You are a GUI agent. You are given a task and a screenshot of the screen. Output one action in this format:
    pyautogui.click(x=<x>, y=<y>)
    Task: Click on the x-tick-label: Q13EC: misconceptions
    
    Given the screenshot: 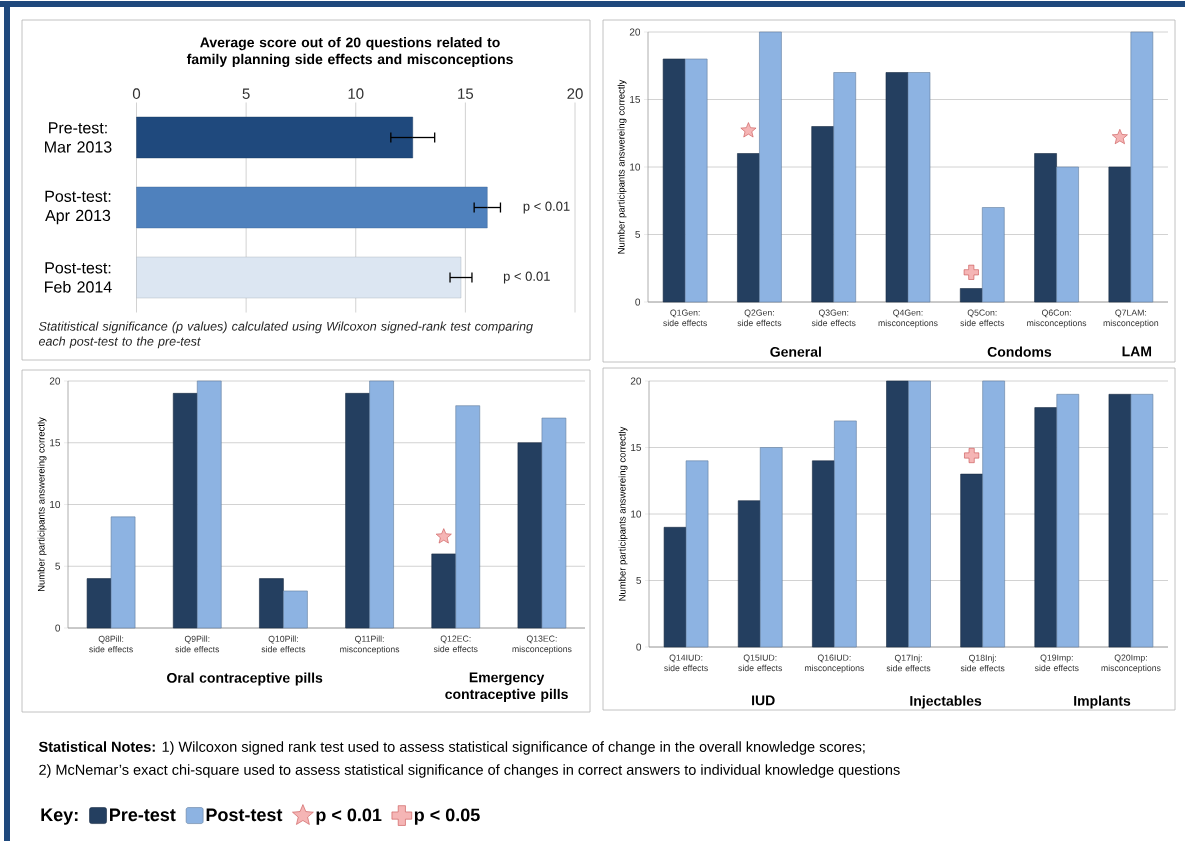 What is the action you would take?
    pyautogui.click(x=542, y=644)
    